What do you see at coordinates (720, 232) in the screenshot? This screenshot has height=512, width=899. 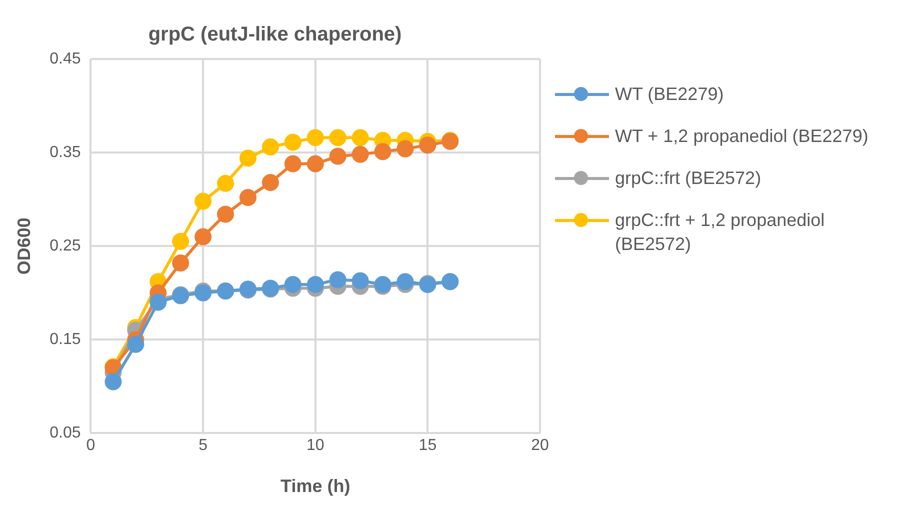 I see `legend-label: grpC::frt + 1,2 propanediol (BE2572)` at bounding box center [720, 232].